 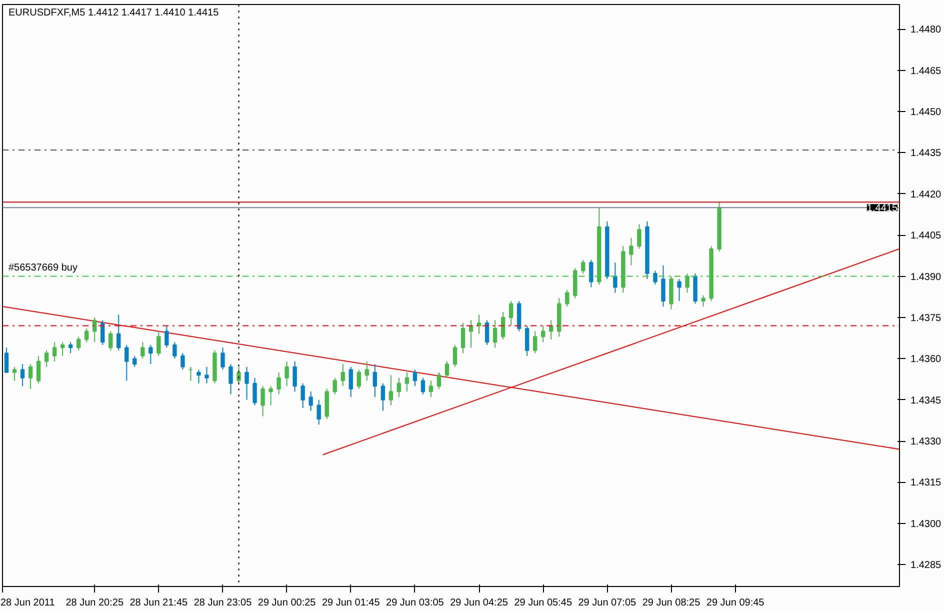 I want to click on y-tick-label: 1.4480, so click(x=926, y=30).